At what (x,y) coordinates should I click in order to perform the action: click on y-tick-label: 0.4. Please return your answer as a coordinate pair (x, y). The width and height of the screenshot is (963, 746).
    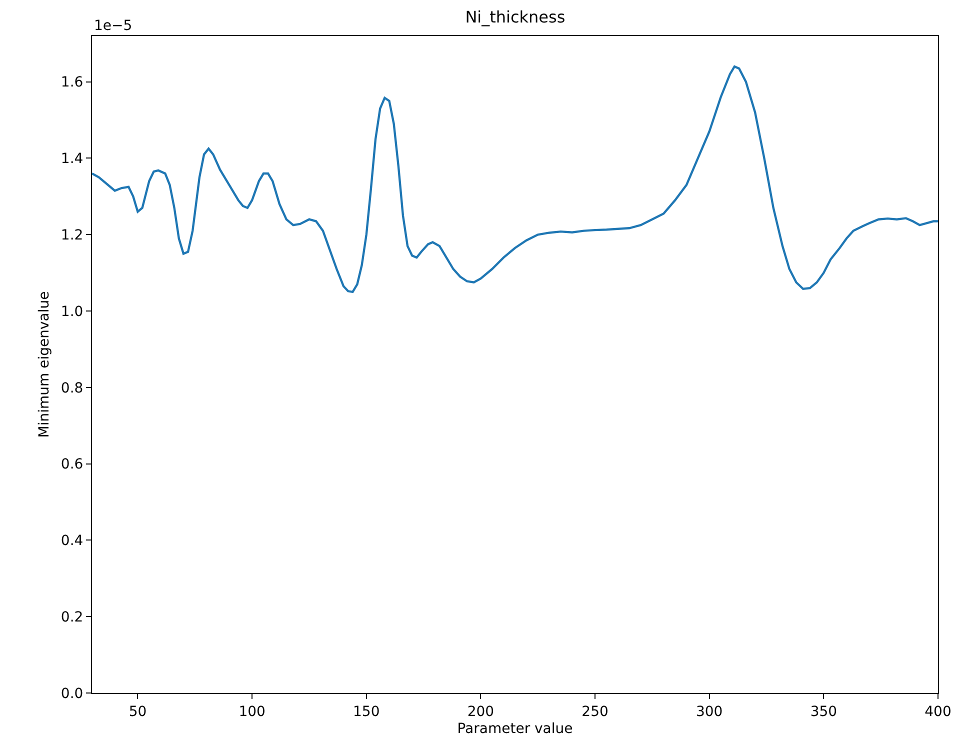
    Looking at the image, I should click on (72, 541).